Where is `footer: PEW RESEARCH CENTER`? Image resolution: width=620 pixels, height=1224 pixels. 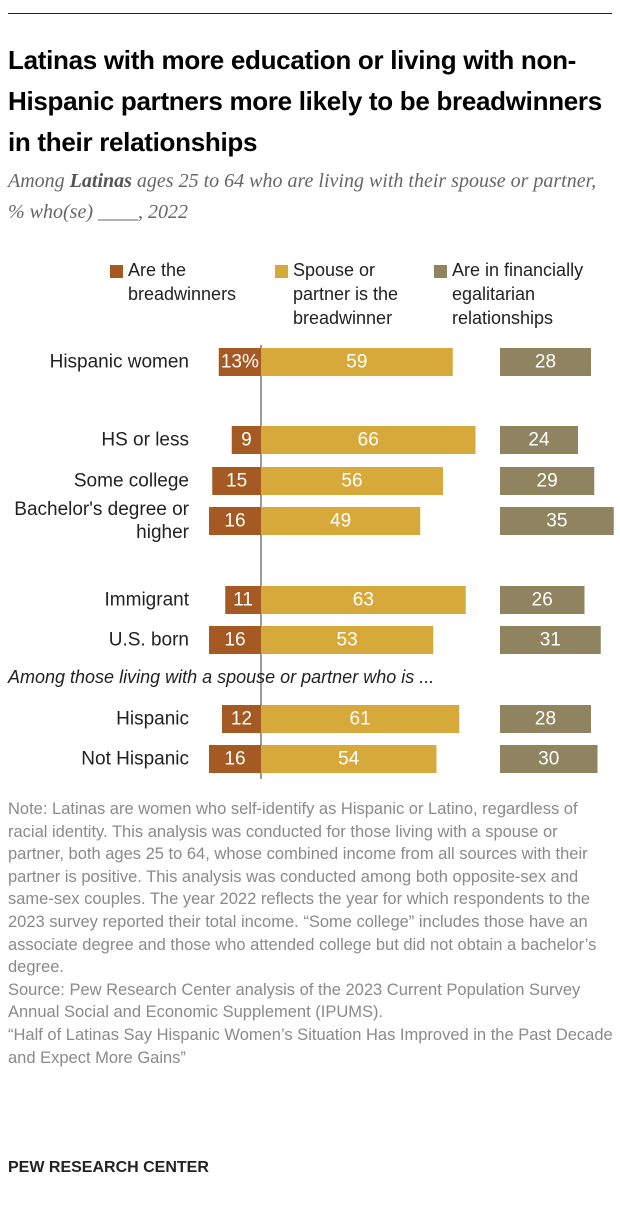 footer: PEW RESEARCH CENTER is located at coordinates (108, 1167).